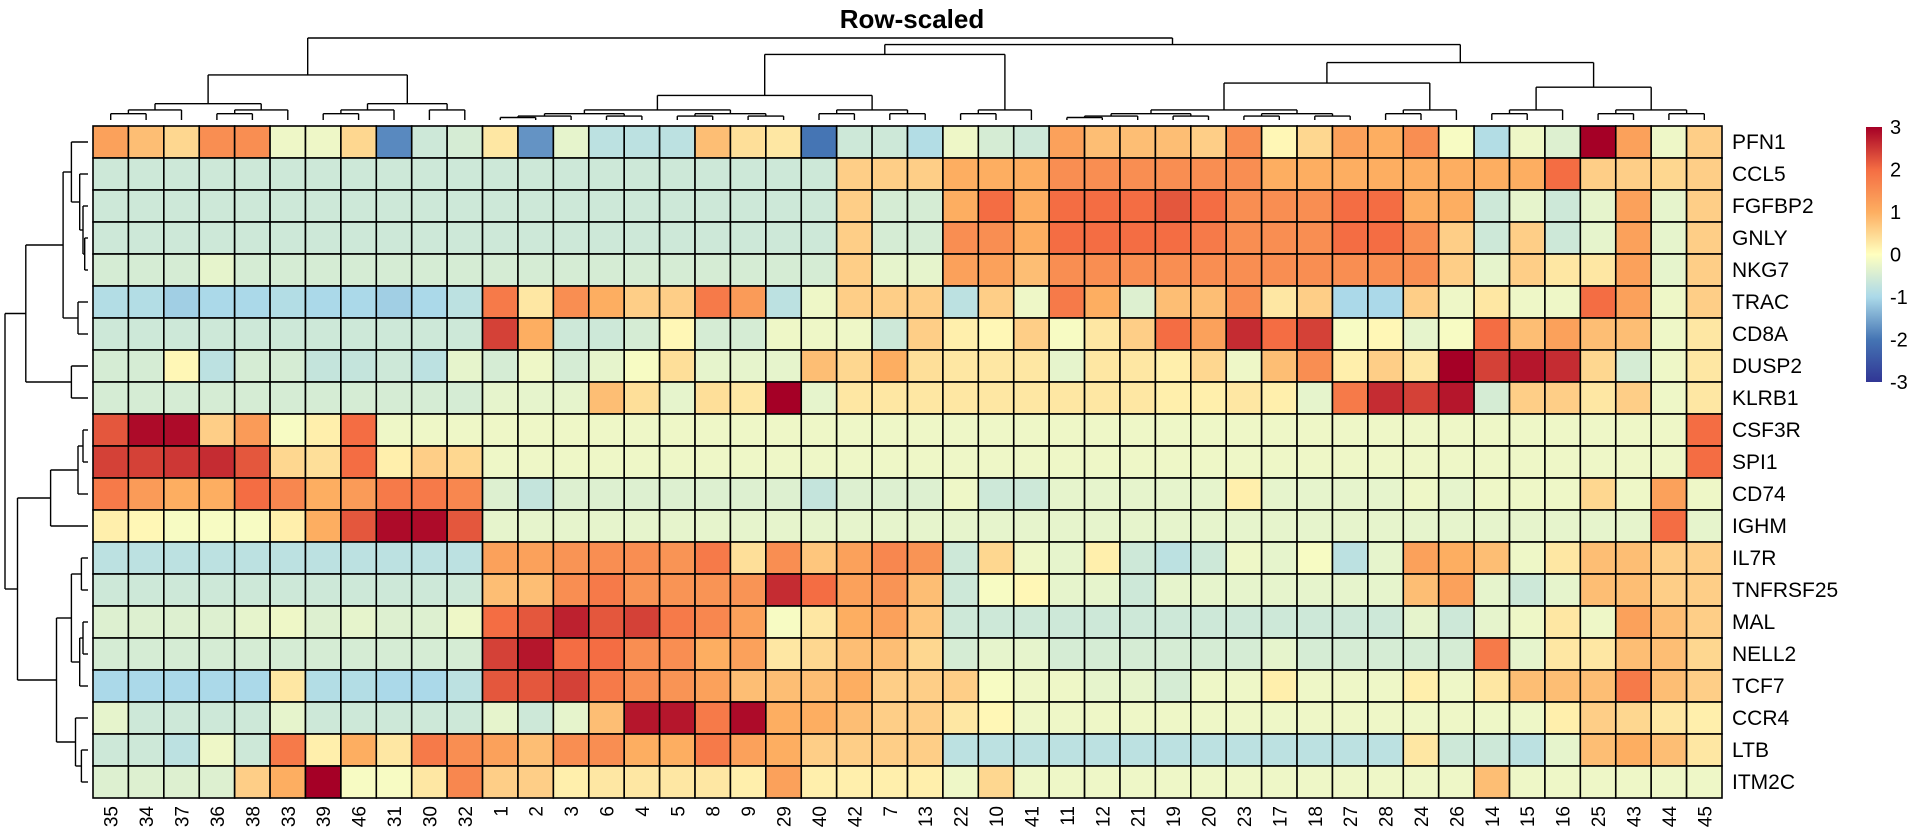 This screenshot has width=1920, height=840. Describe the element at coordinates (1068, 816) in the screenshot. I see `column-label: 11` at that location.